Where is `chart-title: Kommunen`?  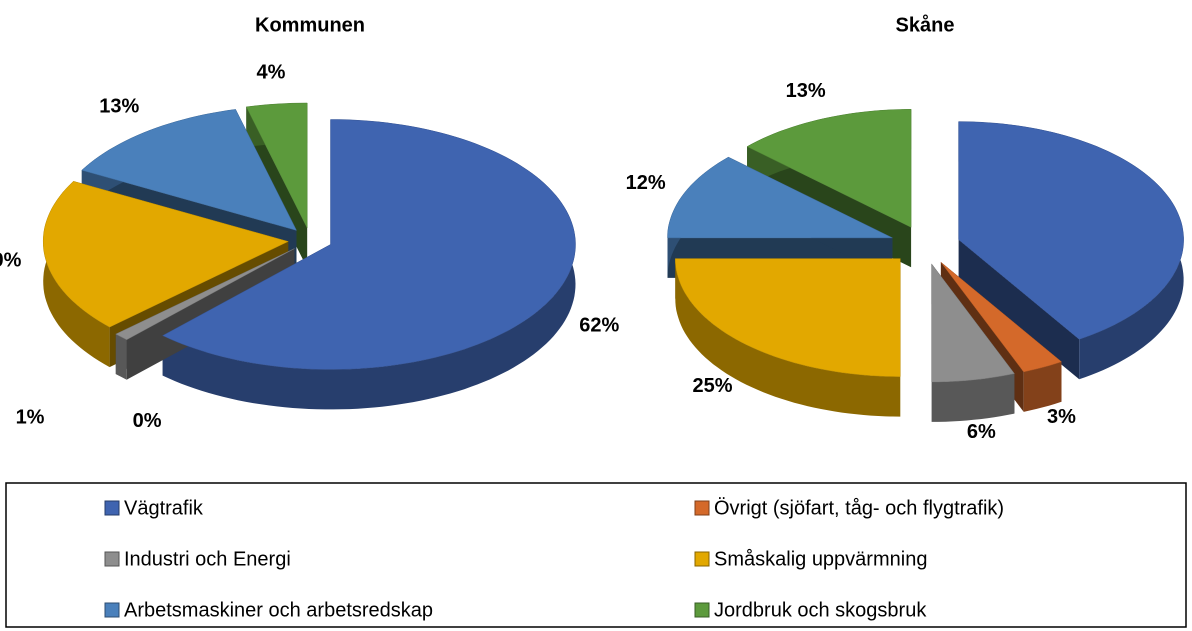
chart-title: Kommunen is located at coordinates (310, 25).